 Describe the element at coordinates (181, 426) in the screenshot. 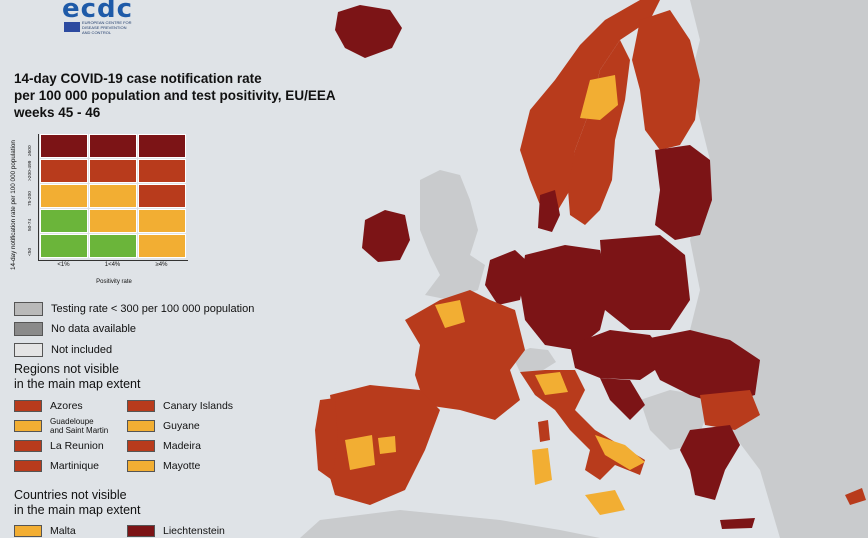

I see `region-guyane-label: Guyane` at that location.